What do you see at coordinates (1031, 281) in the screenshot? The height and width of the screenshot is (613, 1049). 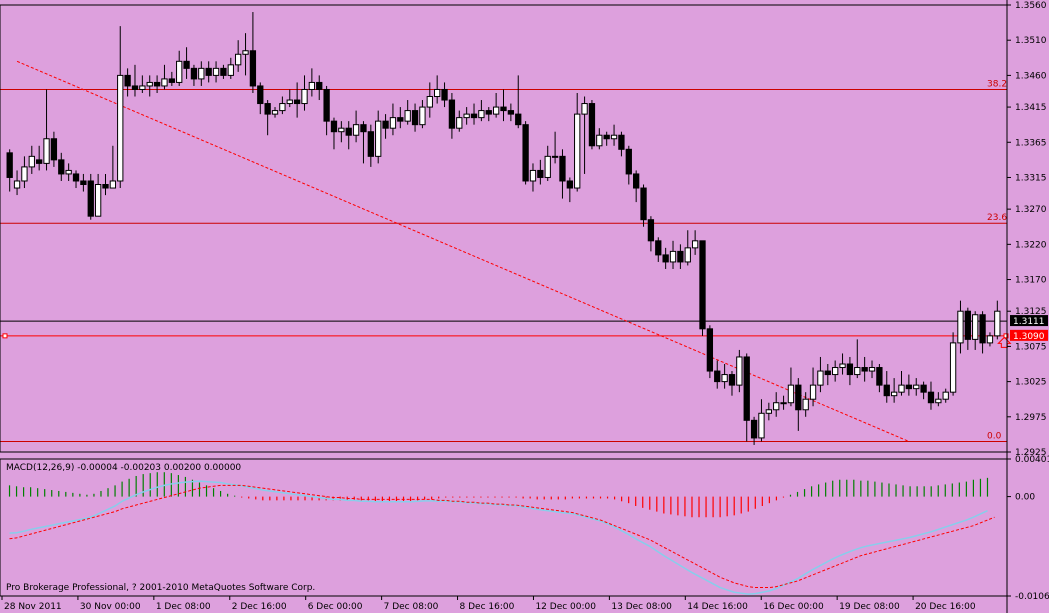 I see `price-tick-label: 1.3170` at bounding box center [1031, 281].